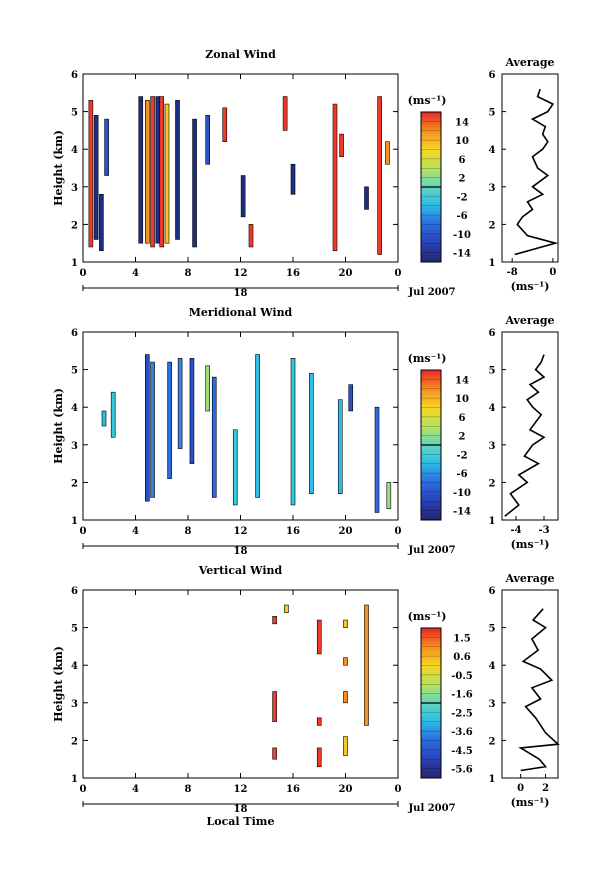  Describe the element at coordinates (74, 521) in the screenshot. I see `y-tick-label: 1` at that location.